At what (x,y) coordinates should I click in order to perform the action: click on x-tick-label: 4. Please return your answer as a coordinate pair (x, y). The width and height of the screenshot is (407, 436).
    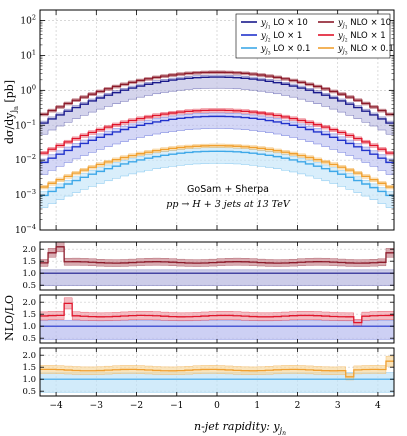
    Looking at the image, I should click on (378, 406).